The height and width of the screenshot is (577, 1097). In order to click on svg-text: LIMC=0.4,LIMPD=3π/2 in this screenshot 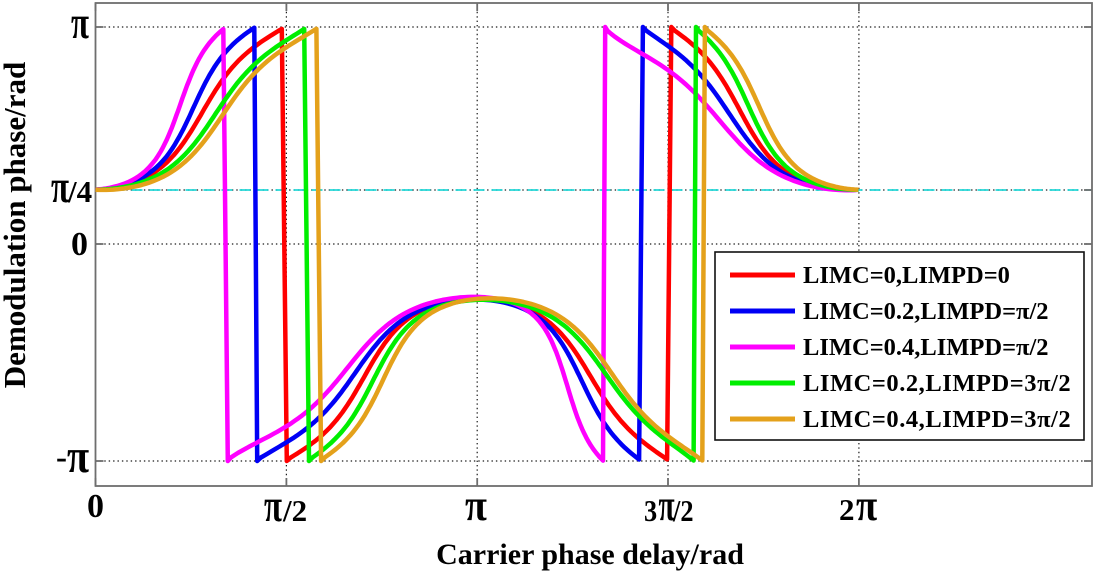, I will do `click(937, 419)`.